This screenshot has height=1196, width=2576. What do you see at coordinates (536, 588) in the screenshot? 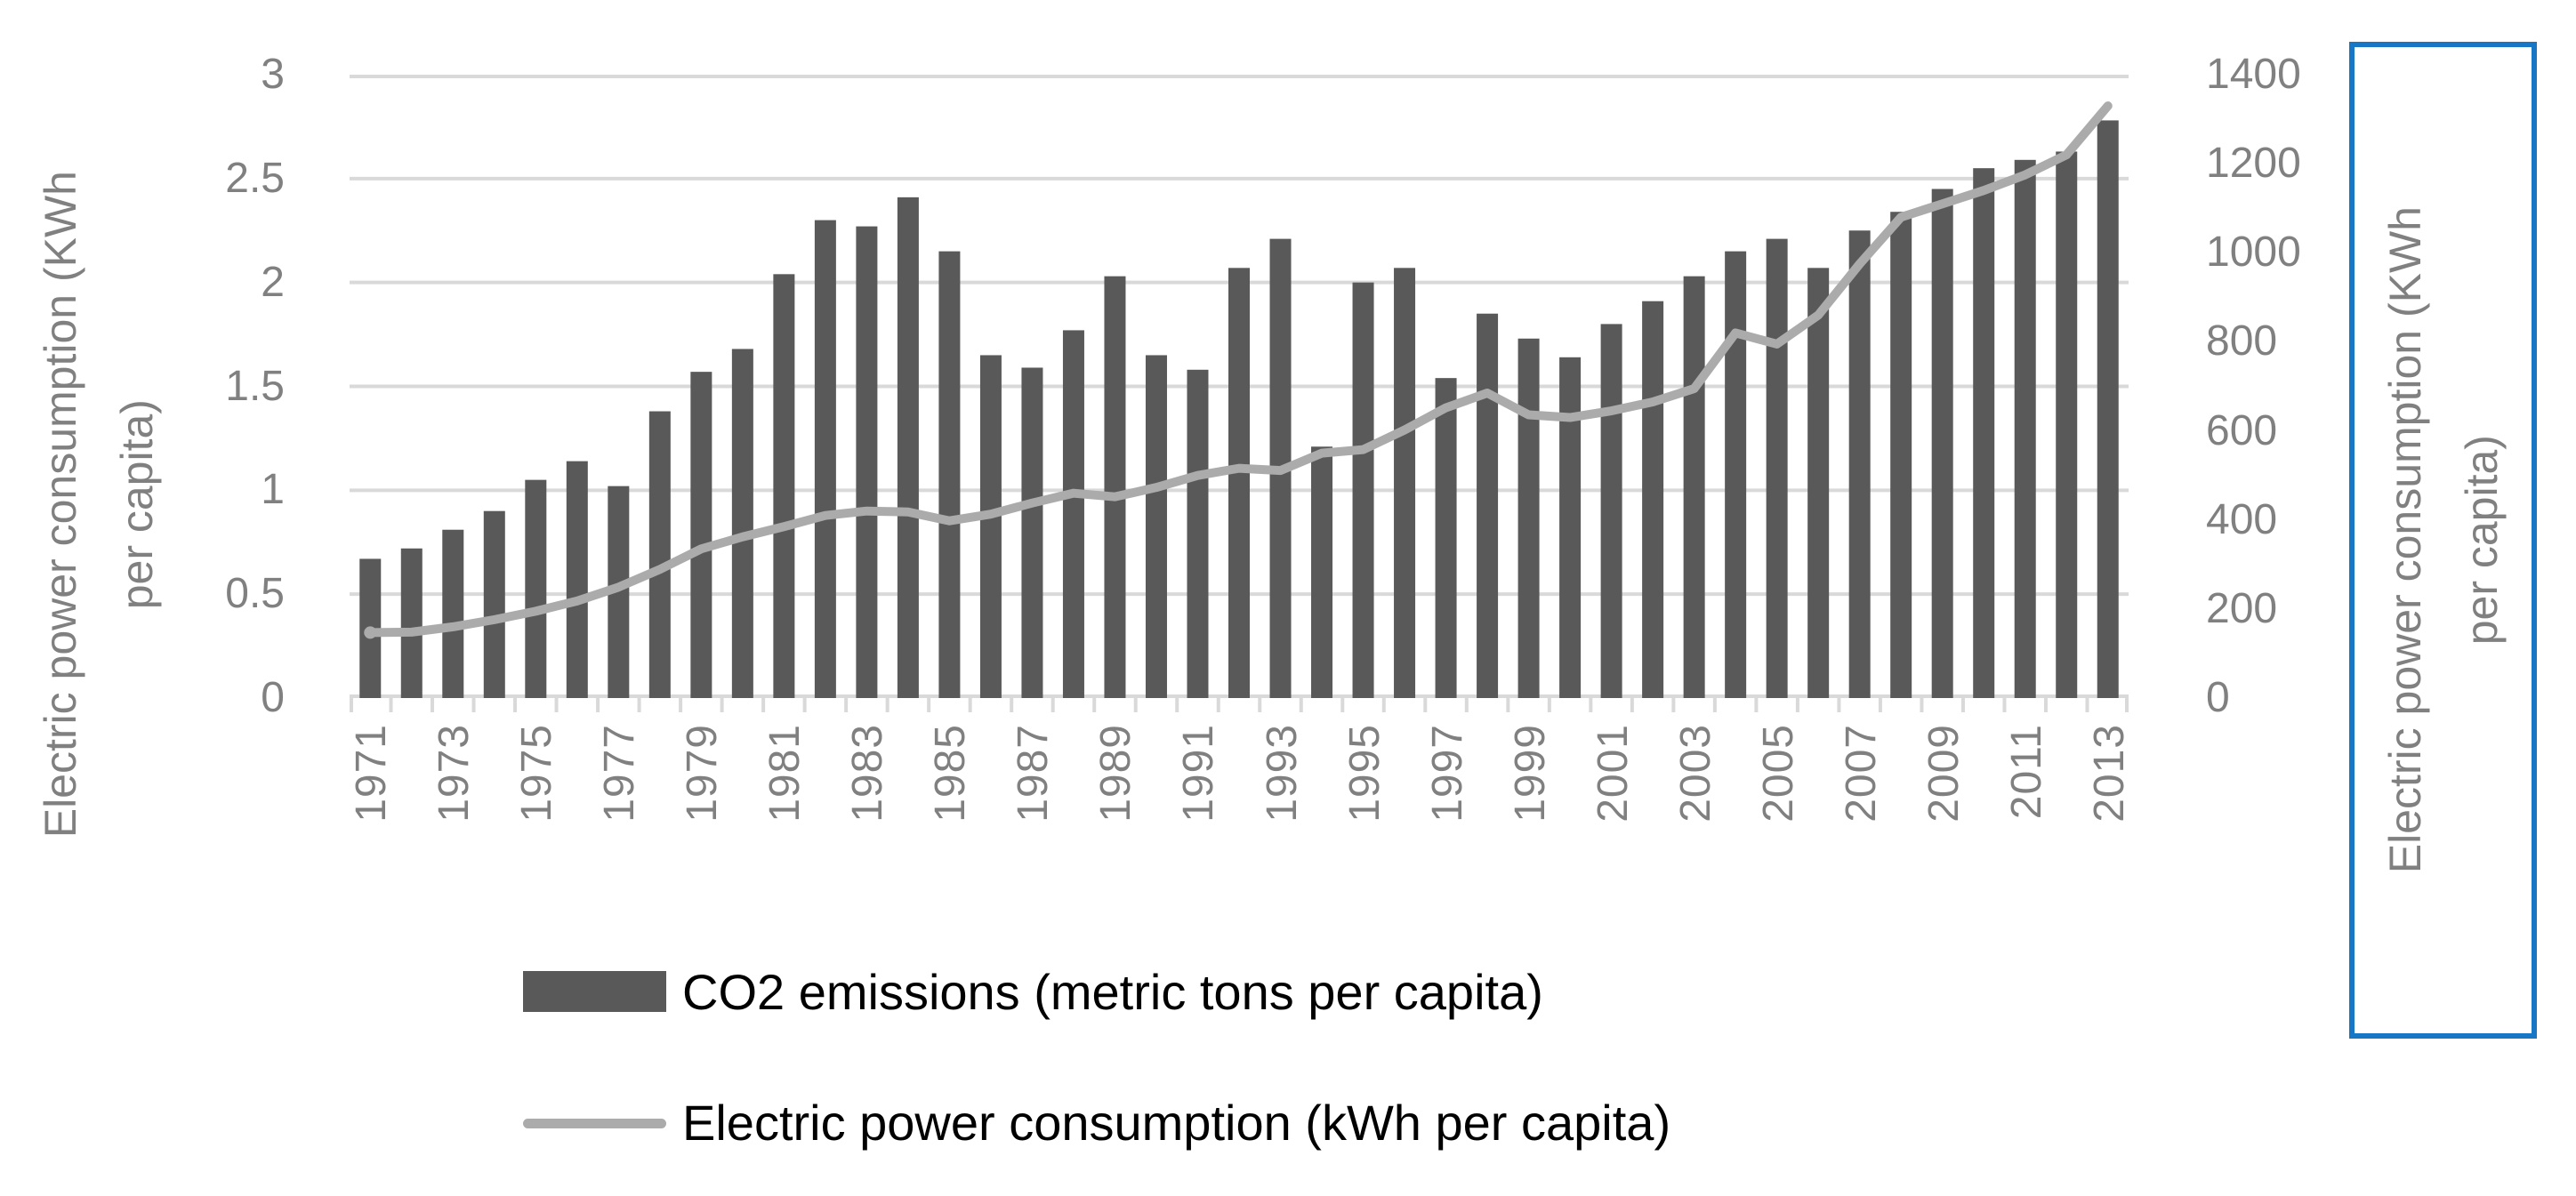
I see `bar-1975` at bounding box center [536, 588].